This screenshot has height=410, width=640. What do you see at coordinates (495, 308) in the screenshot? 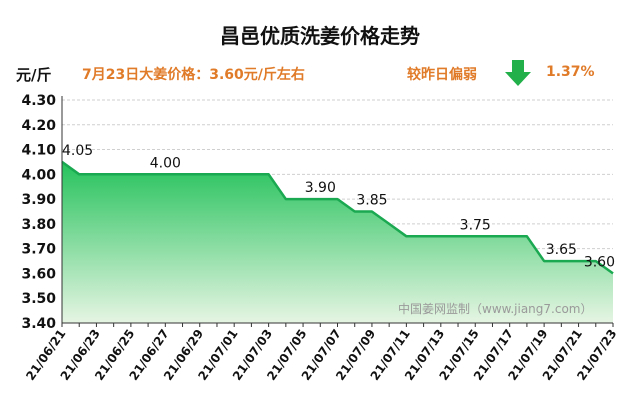
I see `watermark: 中国姜网监制（www.jiang7.com）` at bounding box center [495, 308].